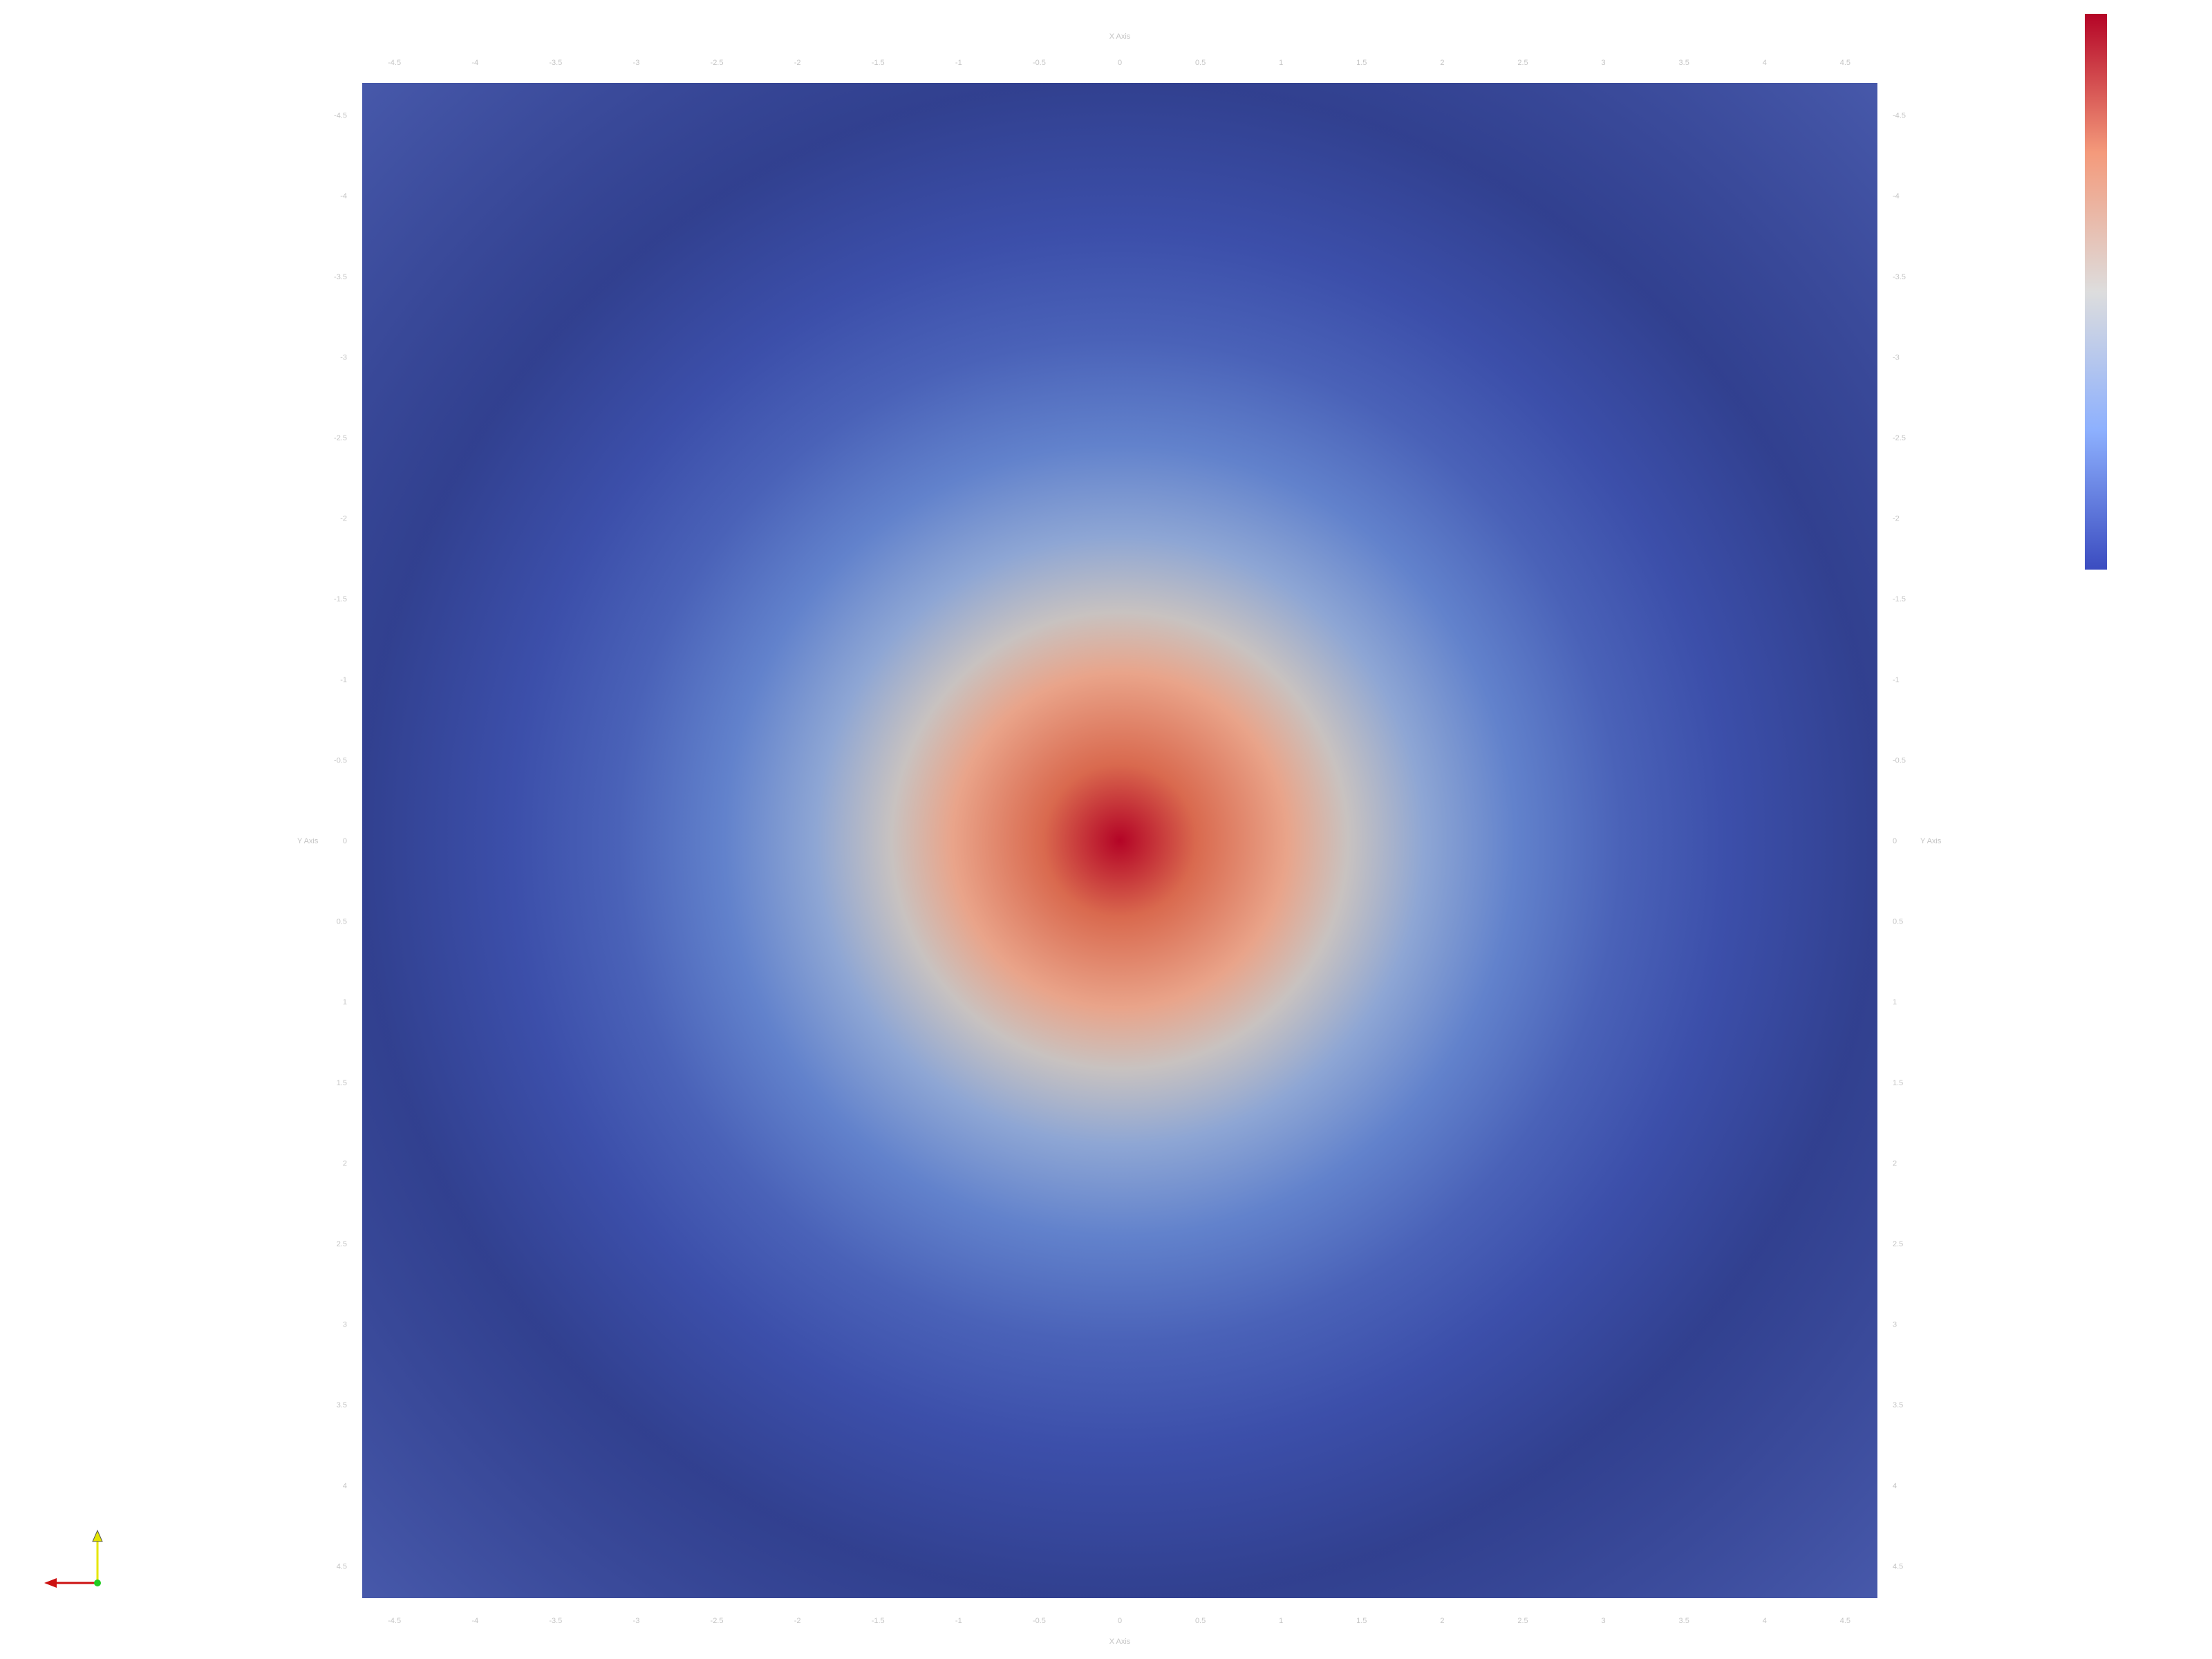  What do you see at coordinates (1522, 63) in the screenshot?
I see `x-tick-label-top: 2.5` at bounding box center [1522, 63].